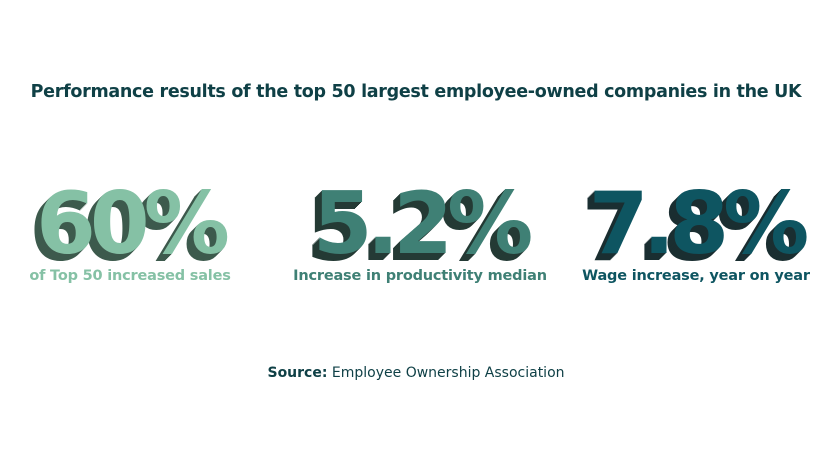 Image resolution: width=832 pixels, height=468 pixels. I want to click on stat-value: 60%, so click(133, 224).